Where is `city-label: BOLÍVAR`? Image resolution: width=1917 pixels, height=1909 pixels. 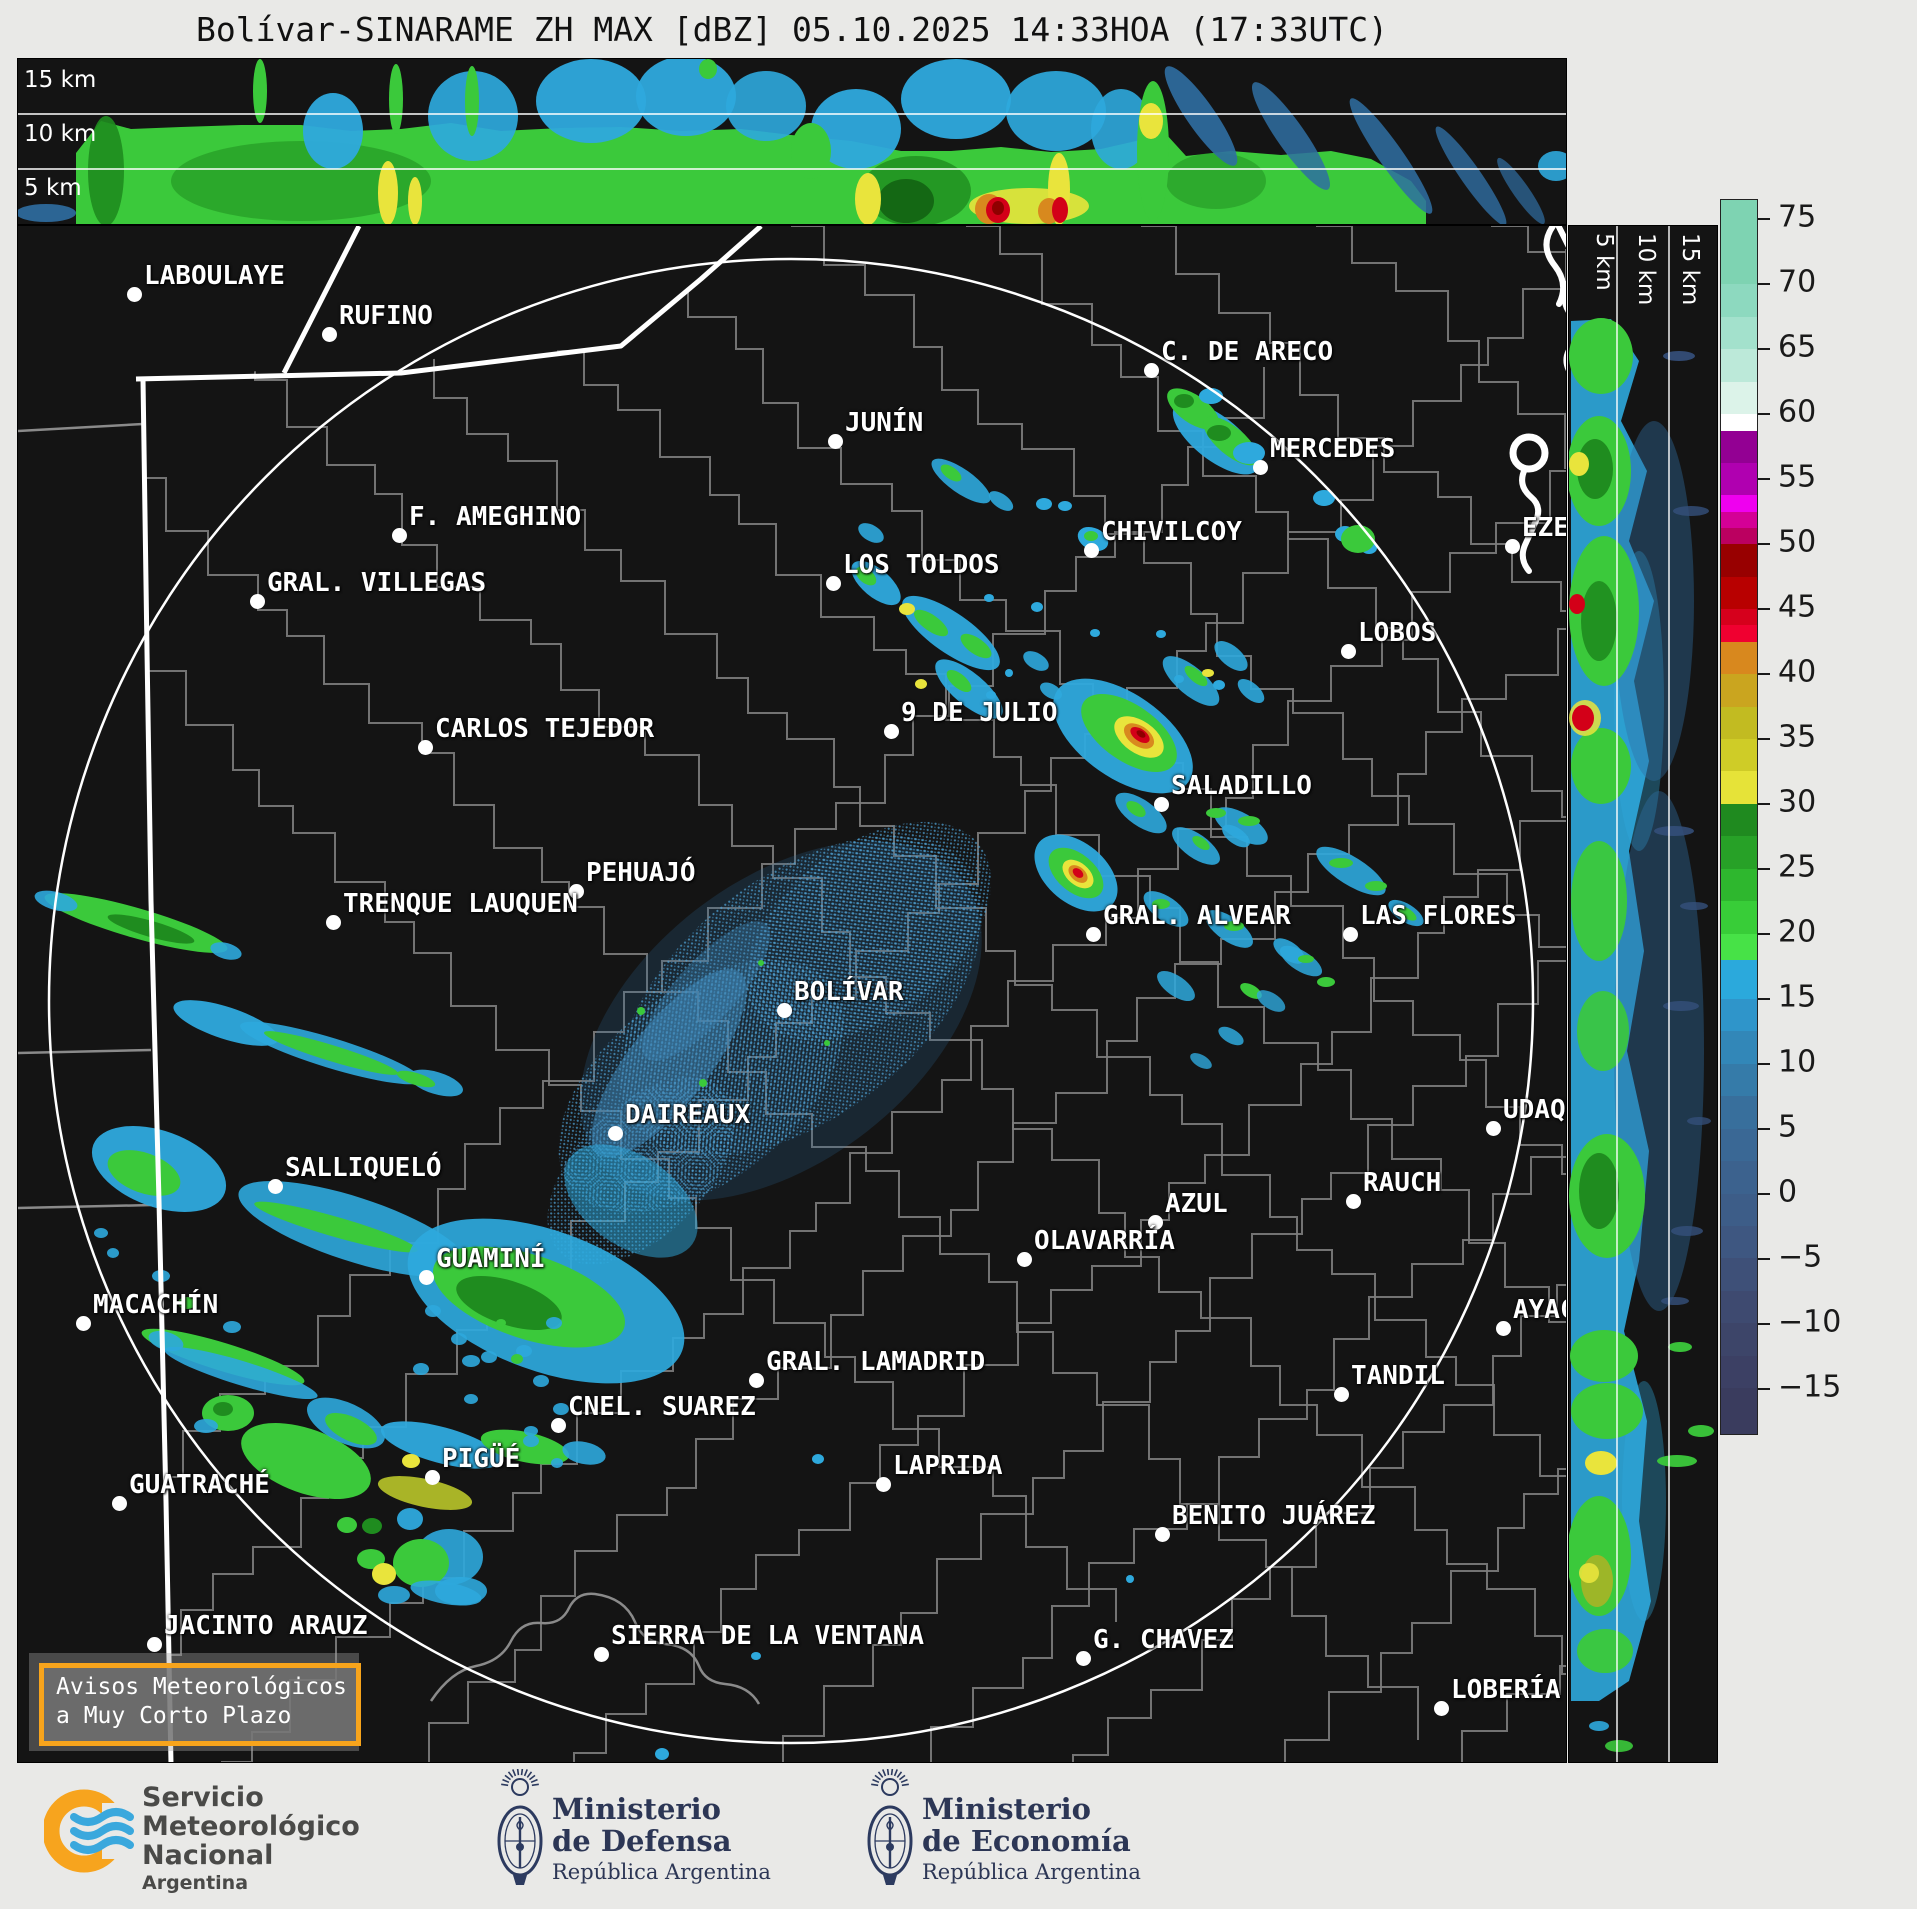 city-label: BOLÍVAR is located at coordinates (849, 992).